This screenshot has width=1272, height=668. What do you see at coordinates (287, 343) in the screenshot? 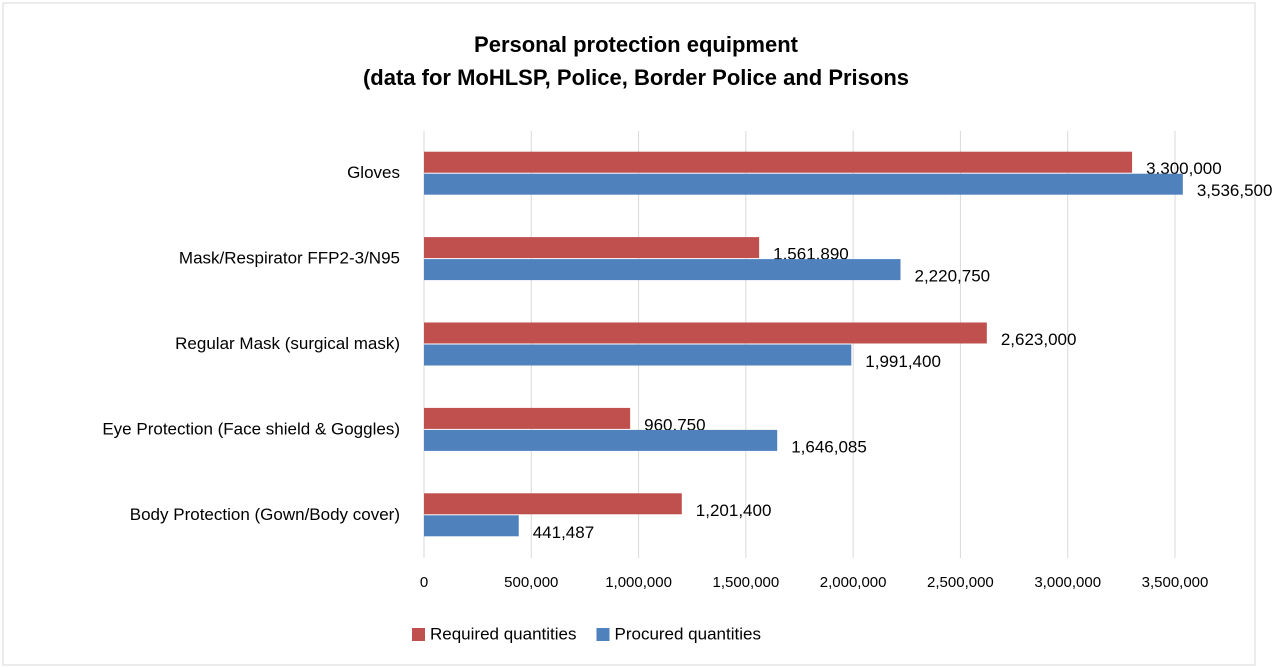
I see `y-tick-label: Regular Mask (surgical mask)` at bounding box center [287, 343].